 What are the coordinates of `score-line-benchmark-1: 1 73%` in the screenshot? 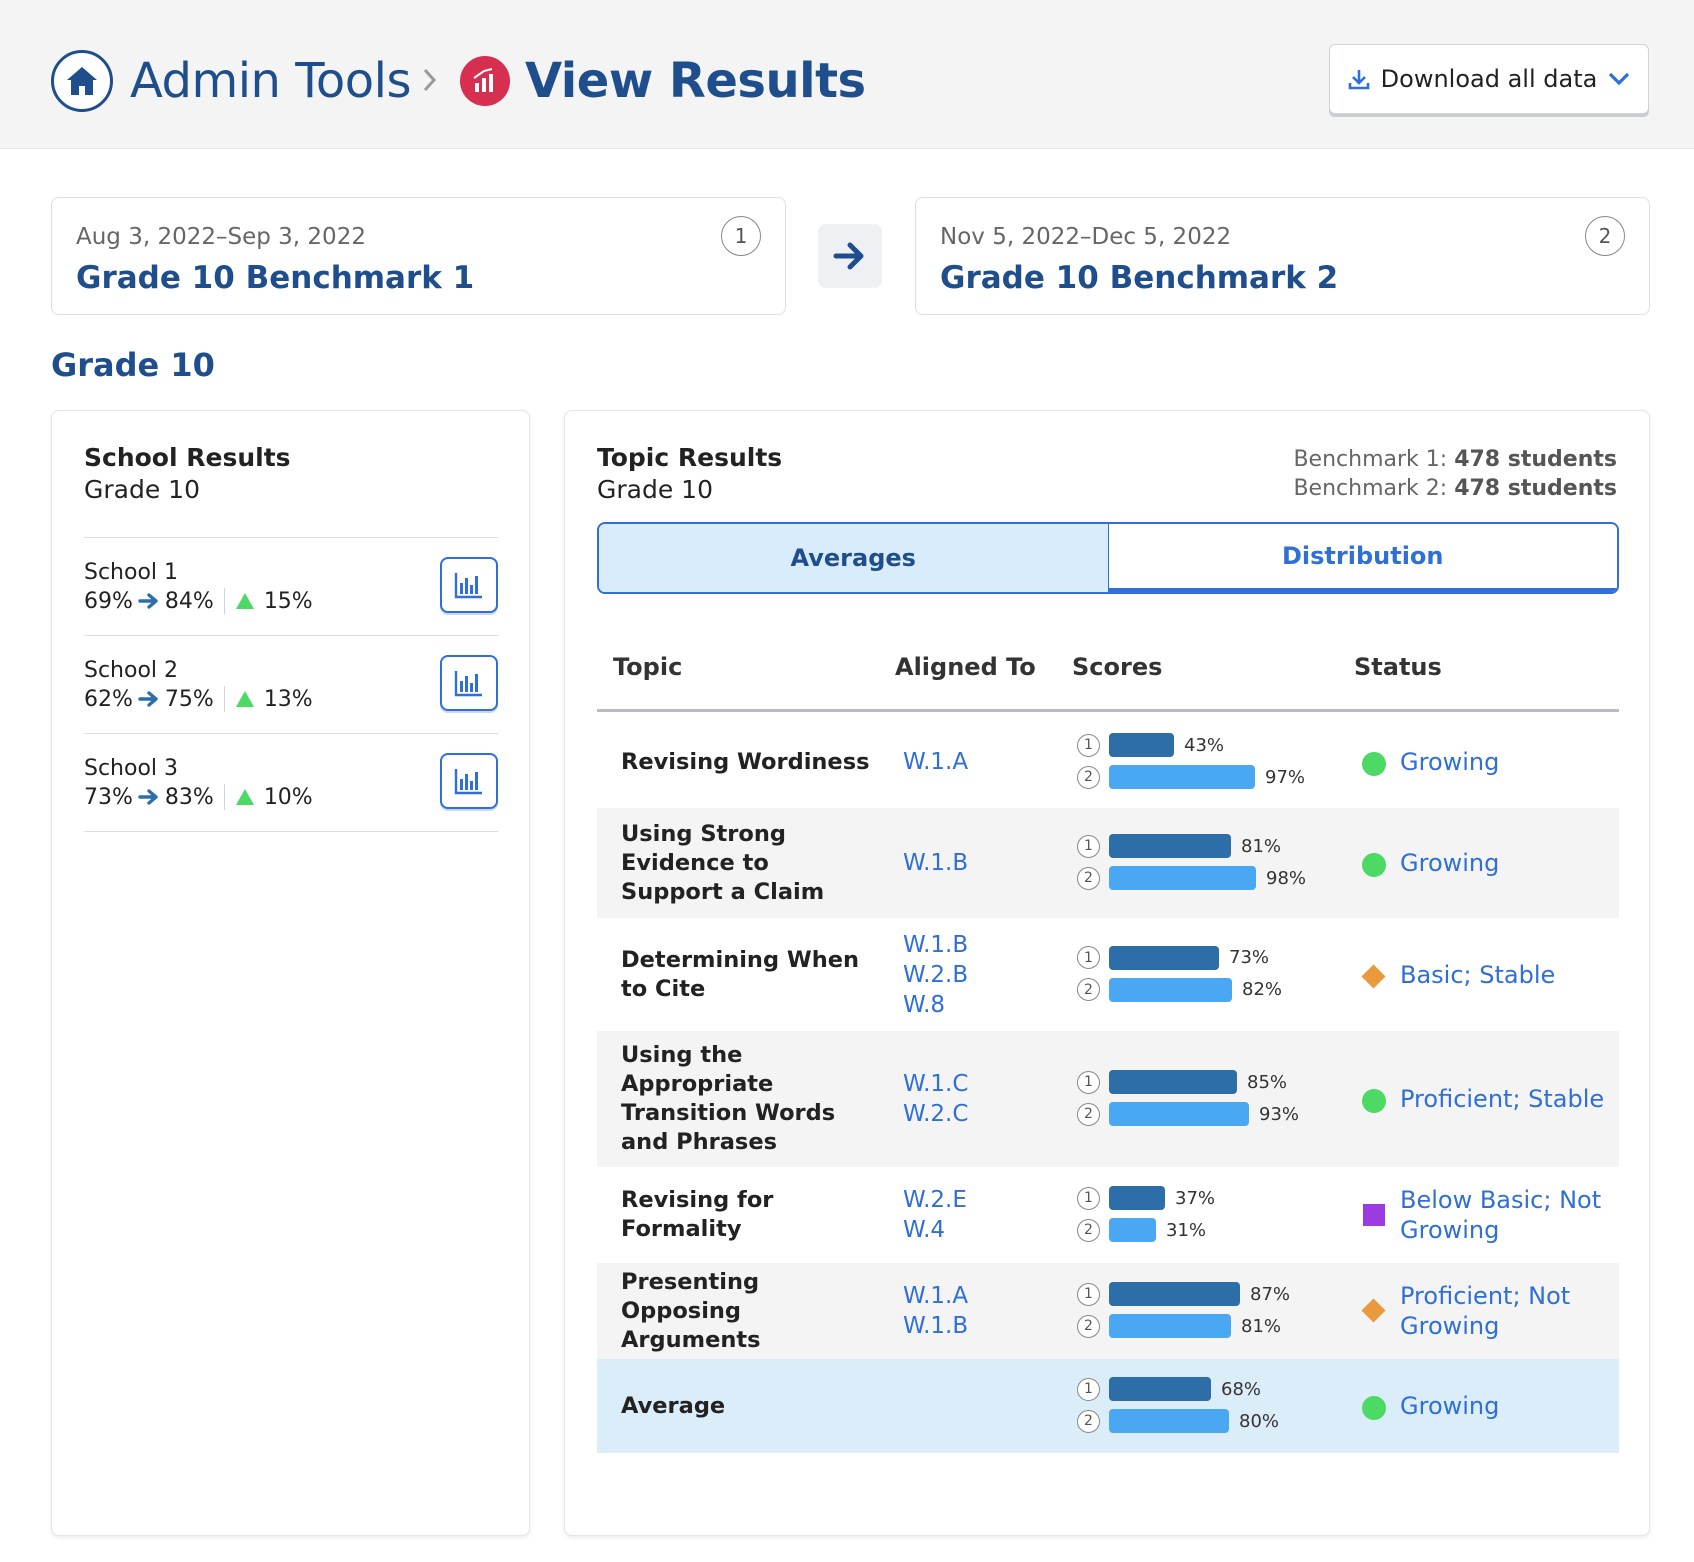 It's located at (1173, 958).